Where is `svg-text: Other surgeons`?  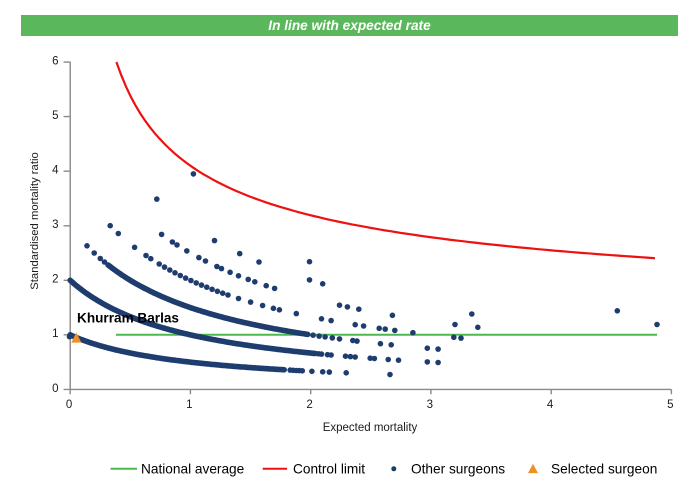
svg-text: Other surgeons is located at coordinates (458, 468).